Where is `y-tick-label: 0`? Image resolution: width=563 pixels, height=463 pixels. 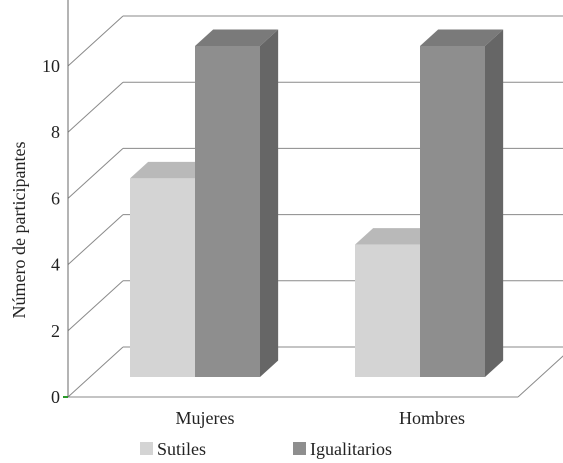
y-tick-label: 0 is located at coordinates (55, 397).